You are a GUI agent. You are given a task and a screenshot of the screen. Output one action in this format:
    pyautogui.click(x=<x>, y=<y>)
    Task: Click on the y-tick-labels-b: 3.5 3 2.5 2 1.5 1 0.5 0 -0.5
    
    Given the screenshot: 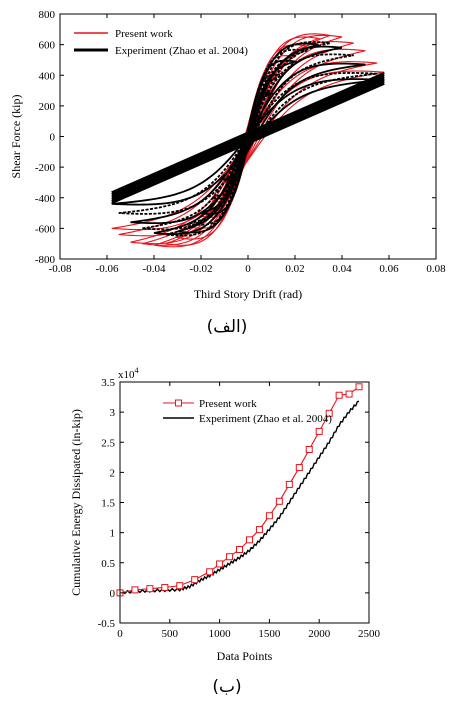 What is the action you would take?
    pyautogui.click(x=107, y=503)
    